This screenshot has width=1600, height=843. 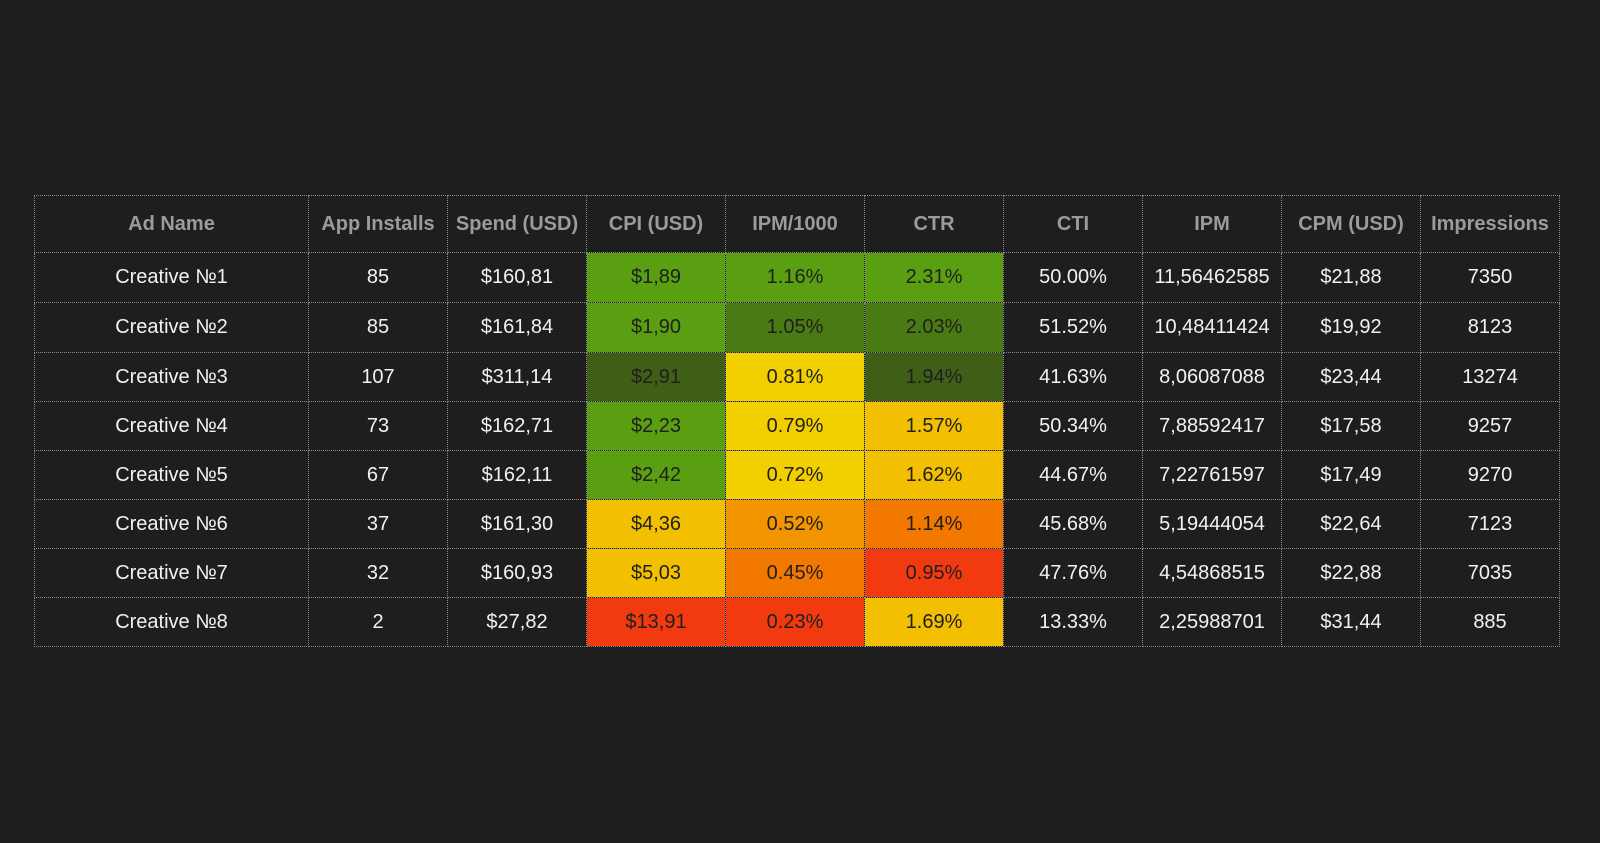 What do you see at coordinates (934, 475) in the screenshot?
I see `cell-ctr: 1.62%` at bounding box center [934, 475].